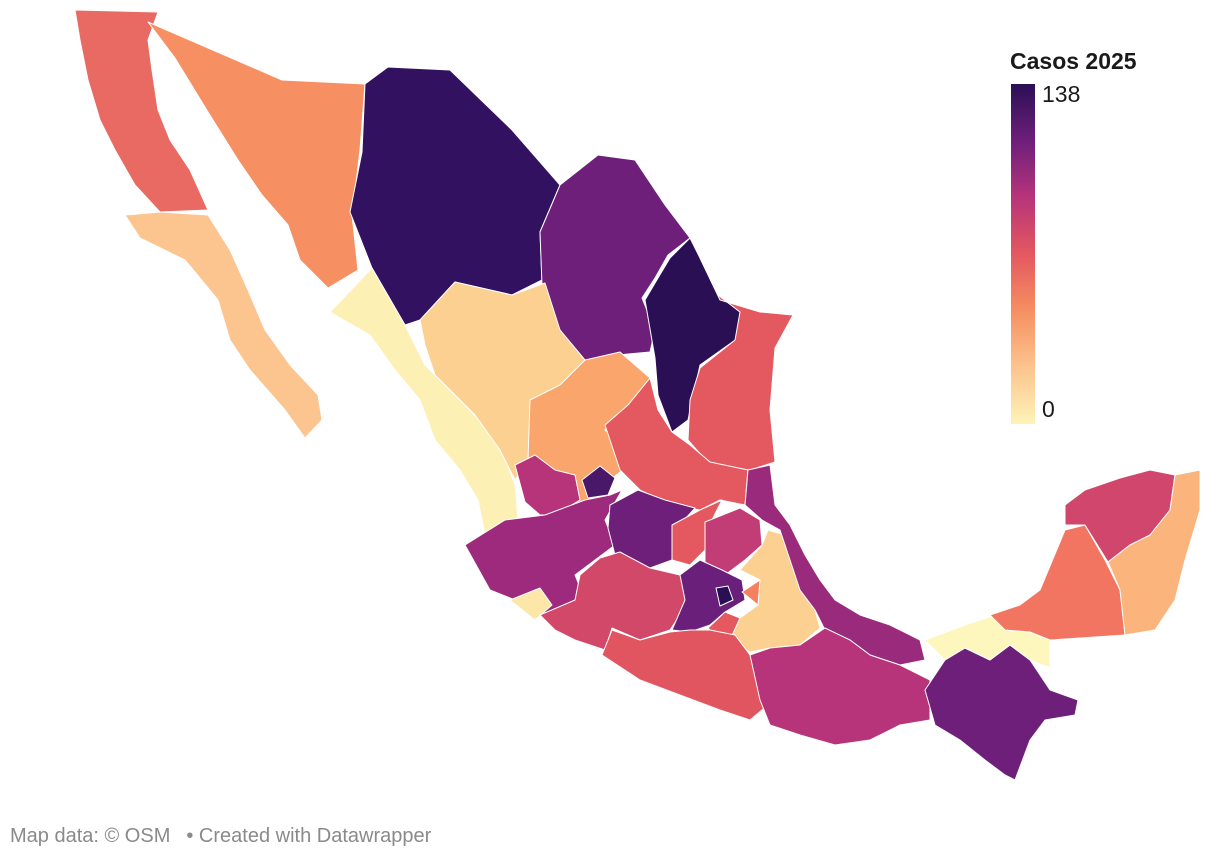 The width and height of the screenshot is (1220, 860). I want to click on footer-created-with: • Created with Datawrapper, so click(309, 836).